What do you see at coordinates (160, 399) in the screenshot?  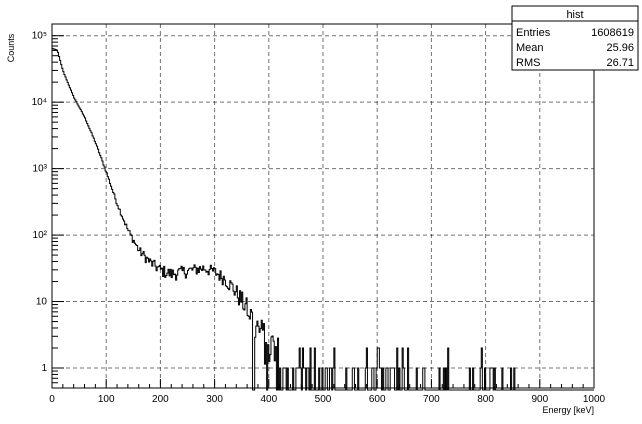 I see `x-tick-label: 200` at bounding box center [160, 399].